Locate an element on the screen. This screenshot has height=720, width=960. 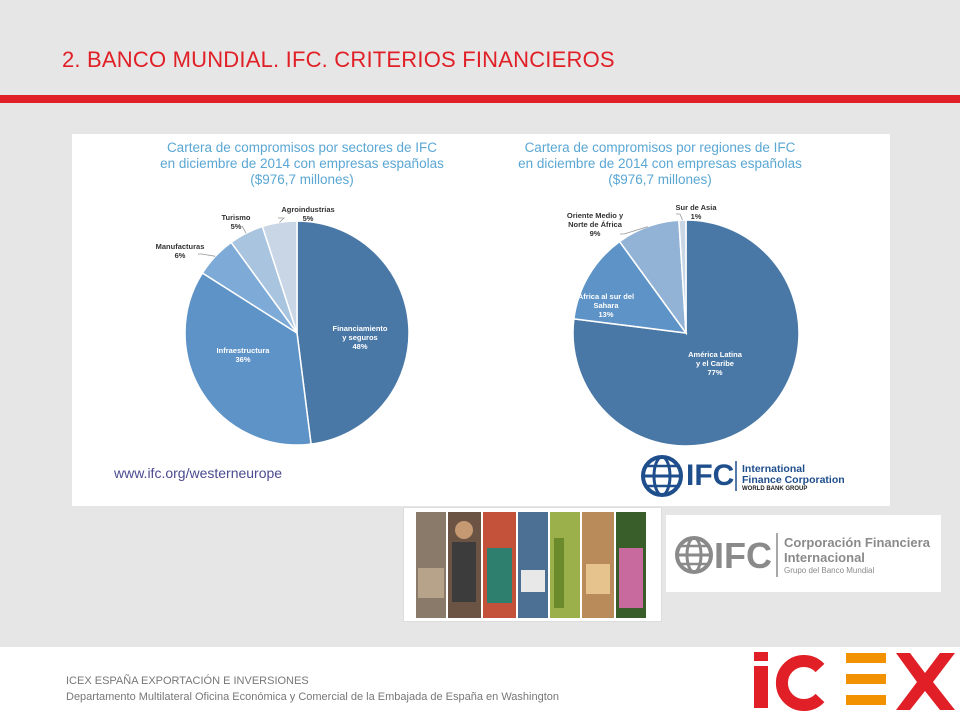
photo-strip-image is located at coordinates (531, 565).